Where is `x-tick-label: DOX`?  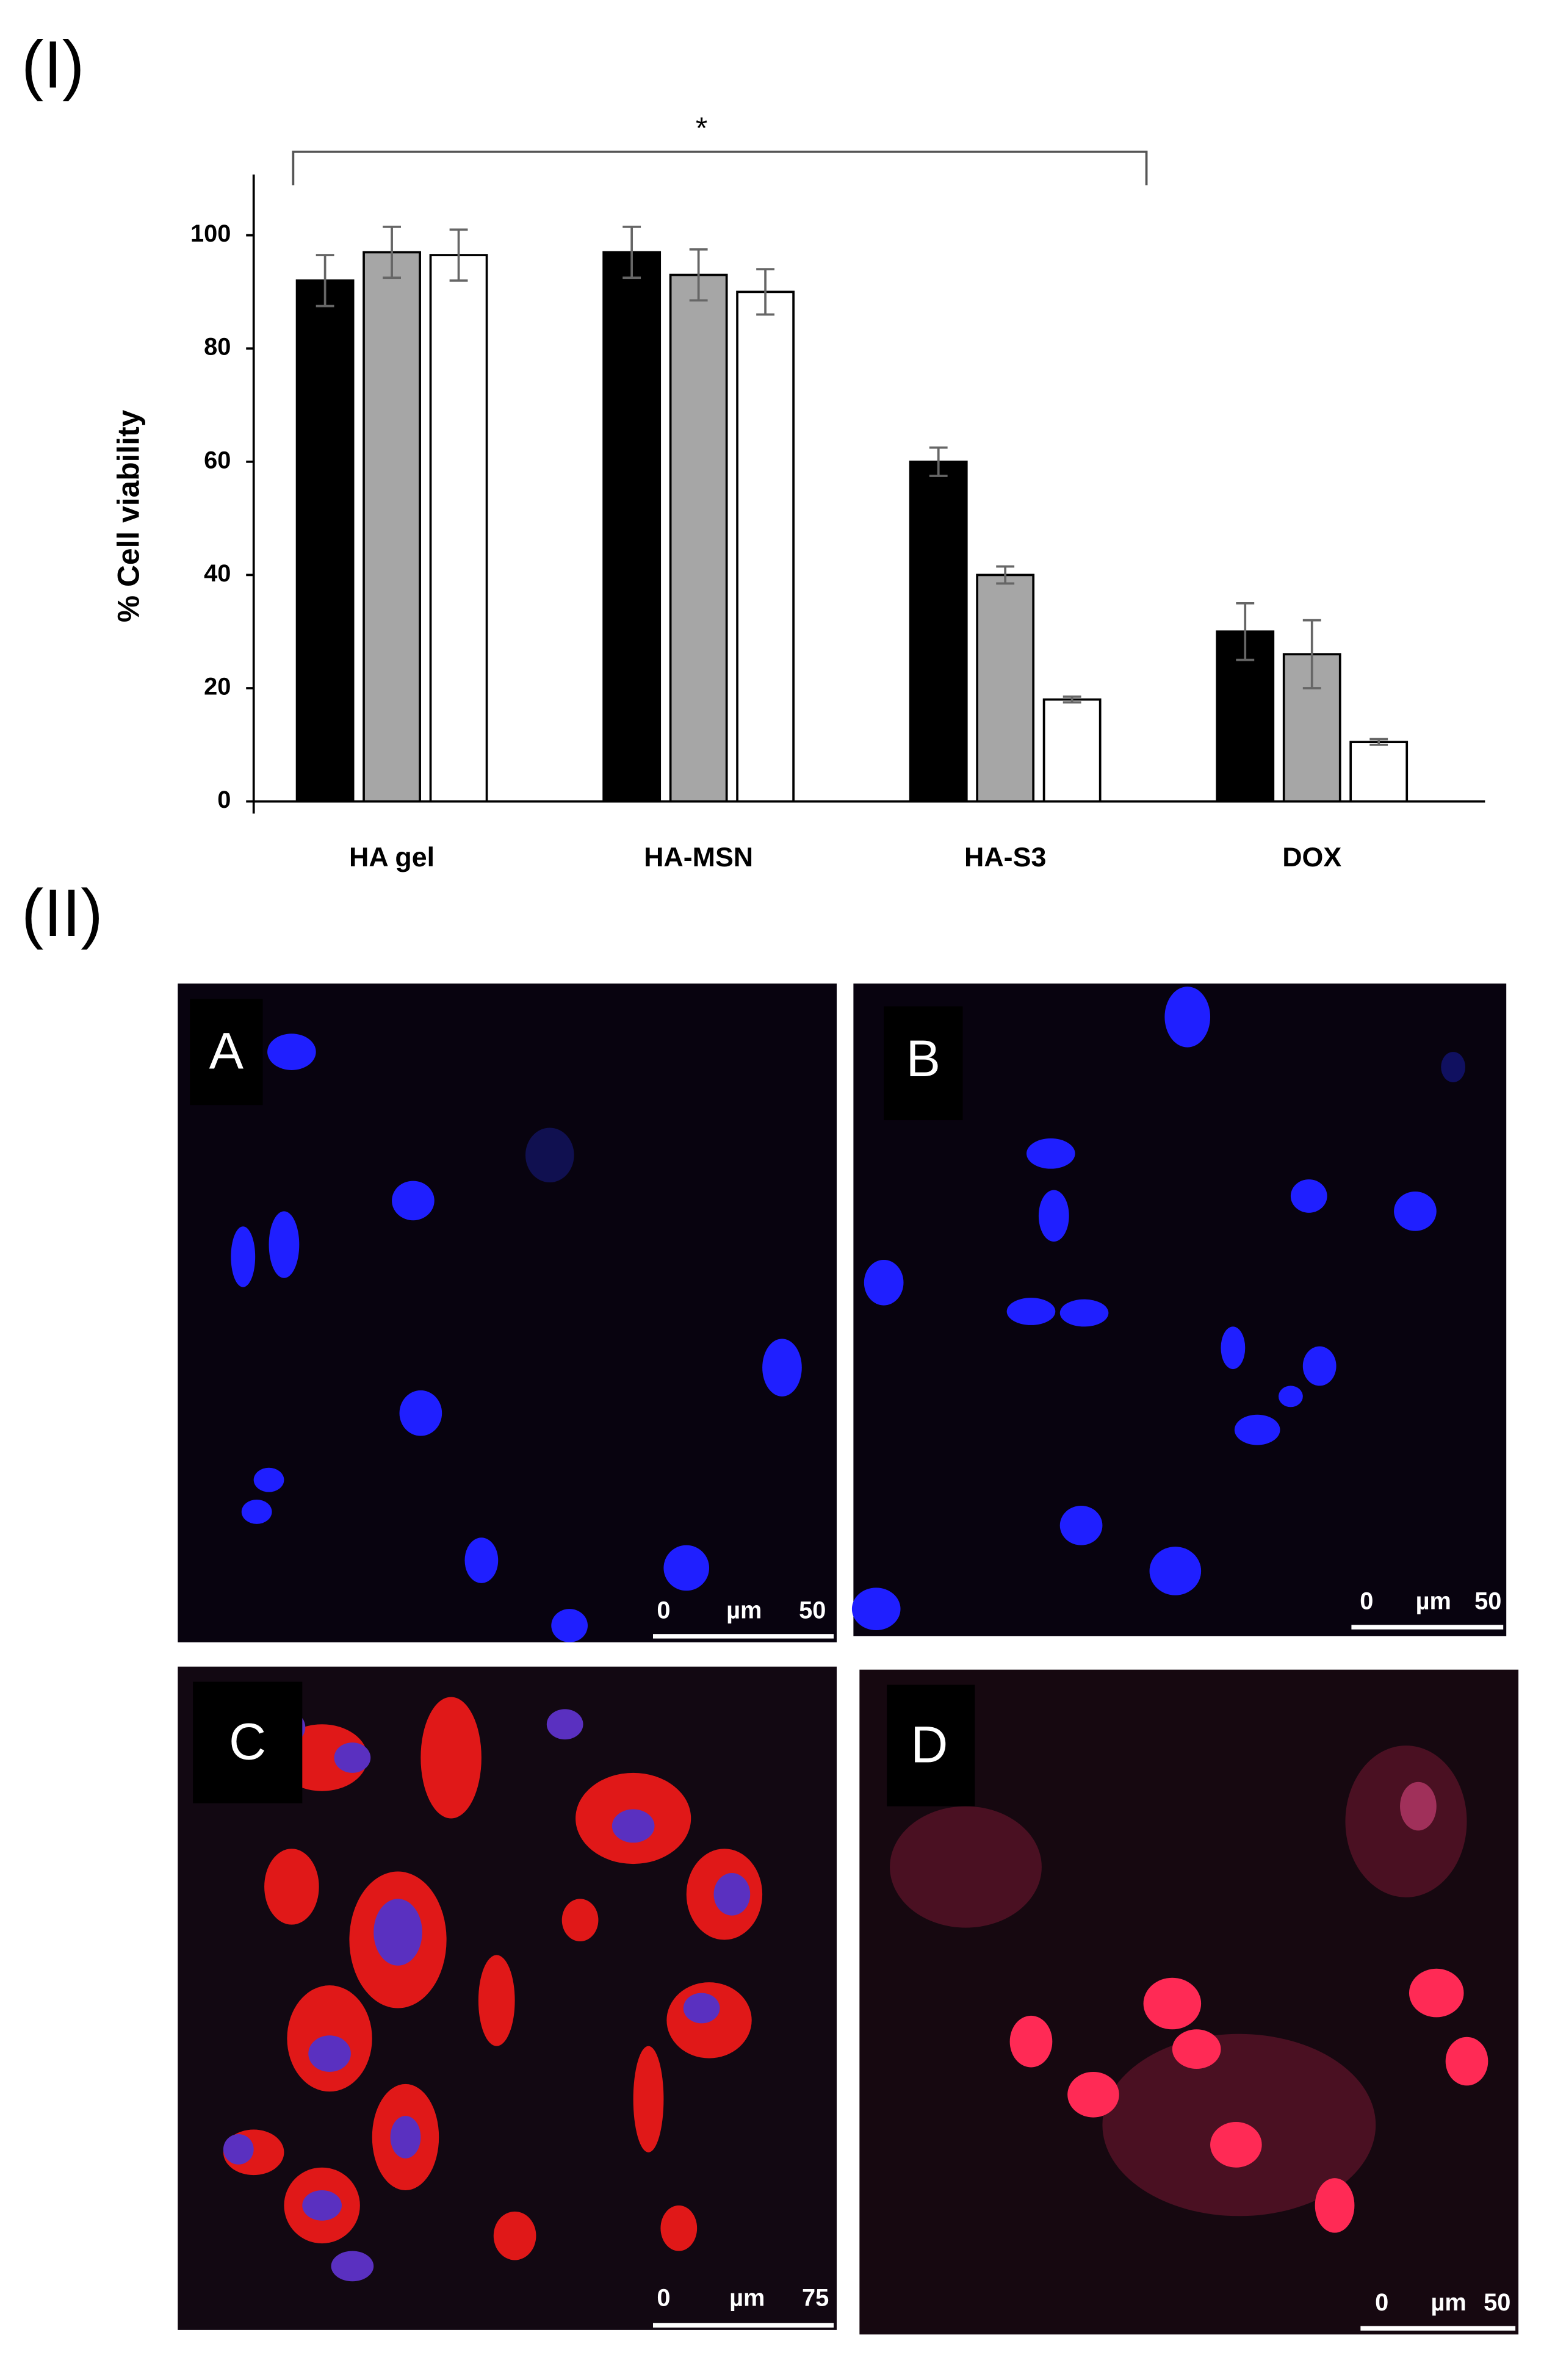
x-tick-label: DOX is located at coordinates (1311, 857).